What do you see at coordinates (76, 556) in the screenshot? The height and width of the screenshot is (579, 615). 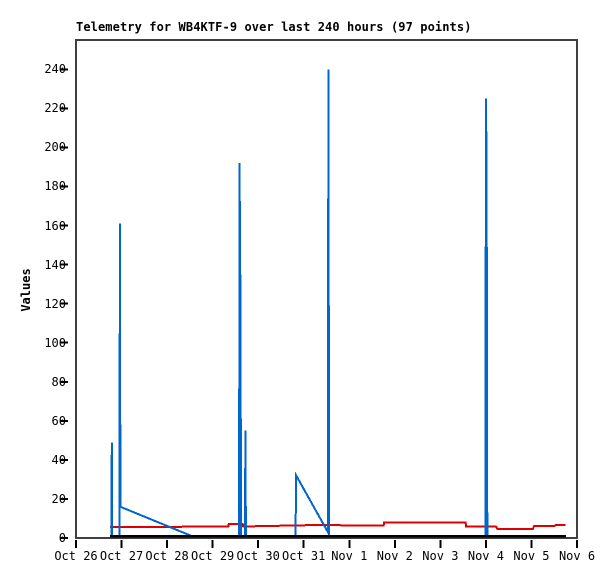 I see `x-tick-label: Oct 26` at bounding box center [76, 556].